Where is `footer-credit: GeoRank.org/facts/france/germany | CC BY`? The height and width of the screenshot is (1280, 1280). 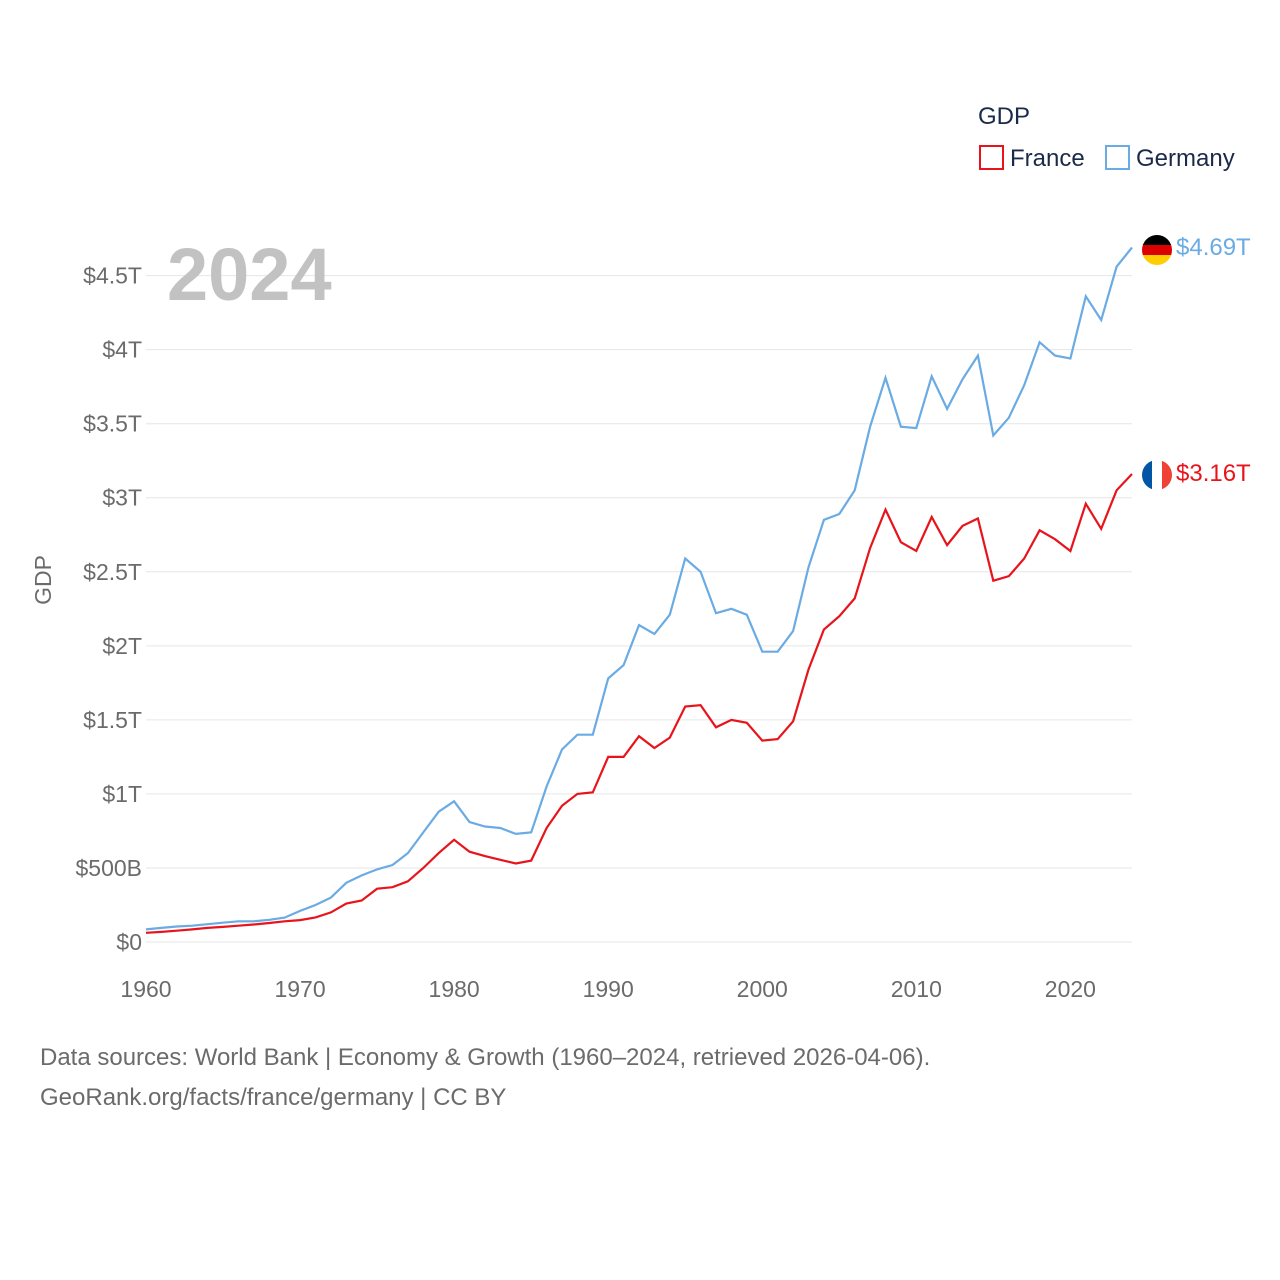 footer-credit: GeoRank.org/facts/france/germany | CC BY is located at coordinates (273, 1097).